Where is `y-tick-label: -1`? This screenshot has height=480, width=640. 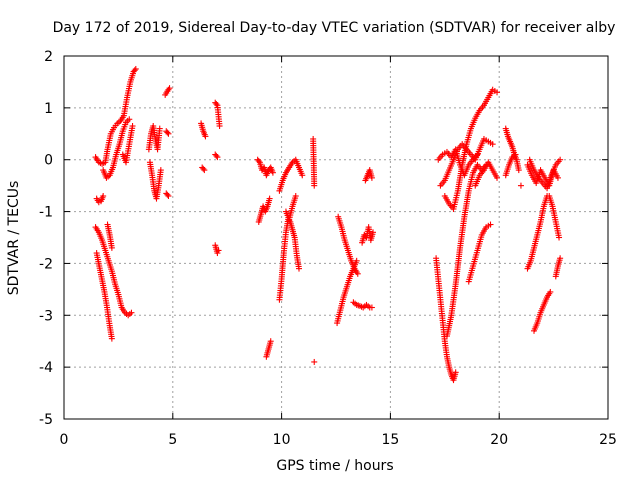
y-tick-label: -1 is located at coordinates (46, 213).